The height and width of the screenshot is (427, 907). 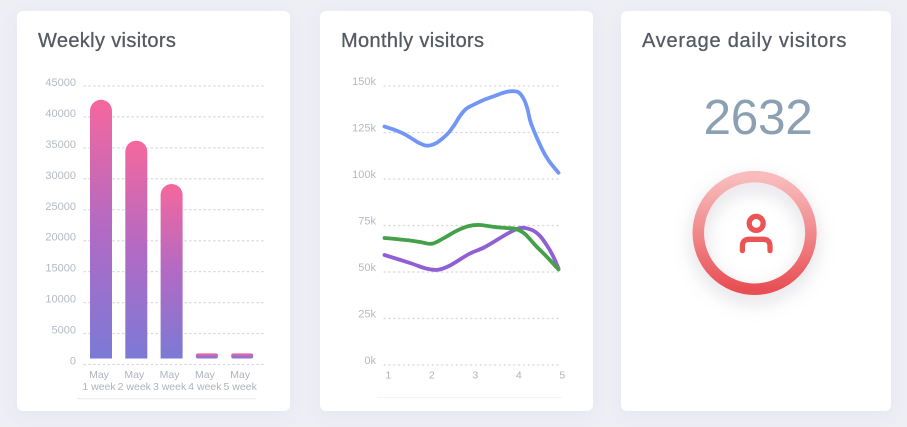 I want to click on svg-text: 125k, so click(x=364, y=129).